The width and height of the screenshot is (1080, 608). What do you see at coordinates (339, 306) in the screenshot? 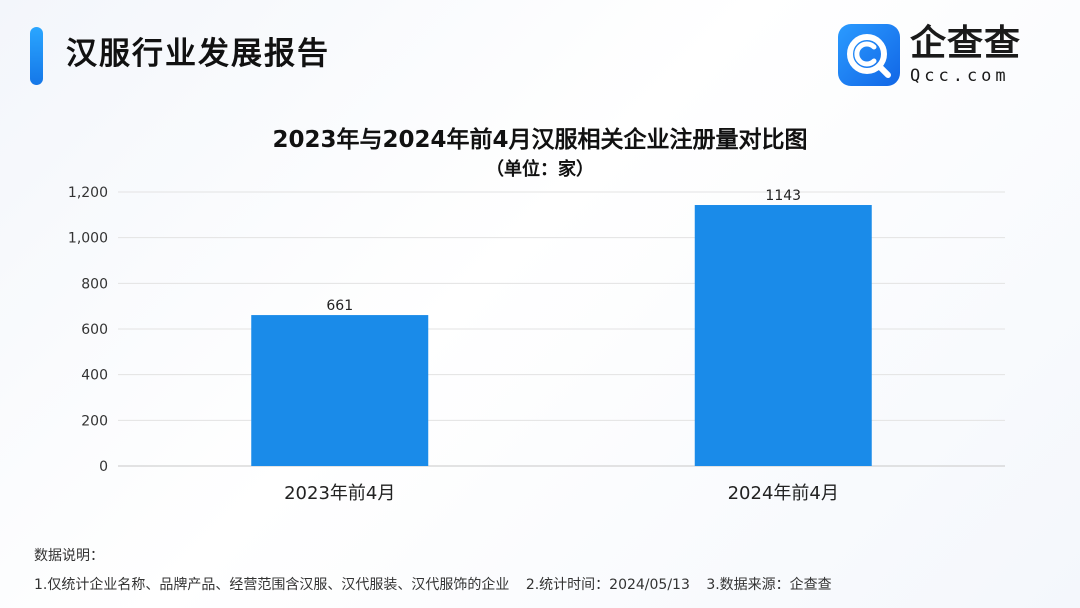
I see `data-label: 661` at bounding box center [339, 306].